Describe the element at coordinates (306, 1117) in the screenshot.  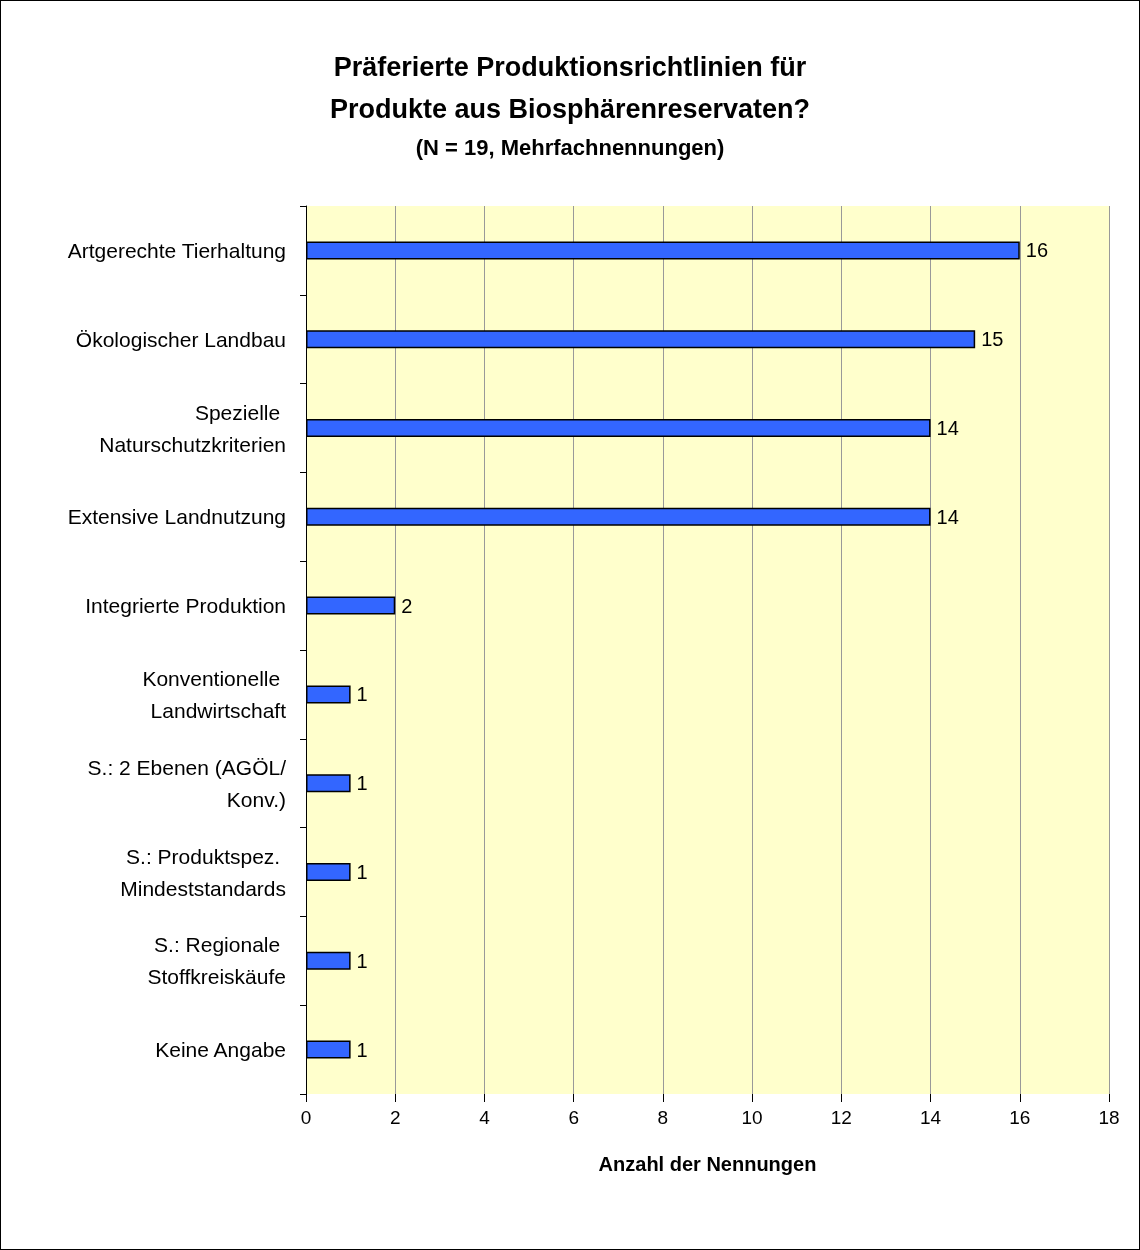
I see `x-tick-label: 0` at that location.